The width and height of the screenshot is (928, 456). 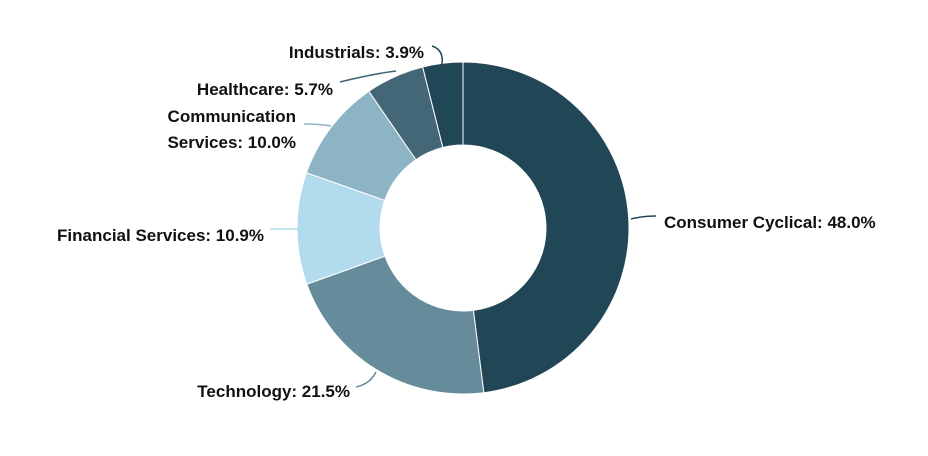 I want to click on data-label-communication-services: Communication Services: 10.0%, so click(x=231, y=129).